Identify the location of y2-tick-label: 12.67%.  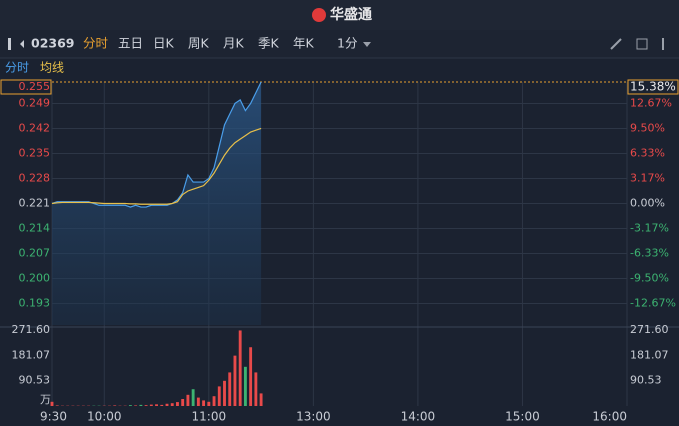
(651, 102).